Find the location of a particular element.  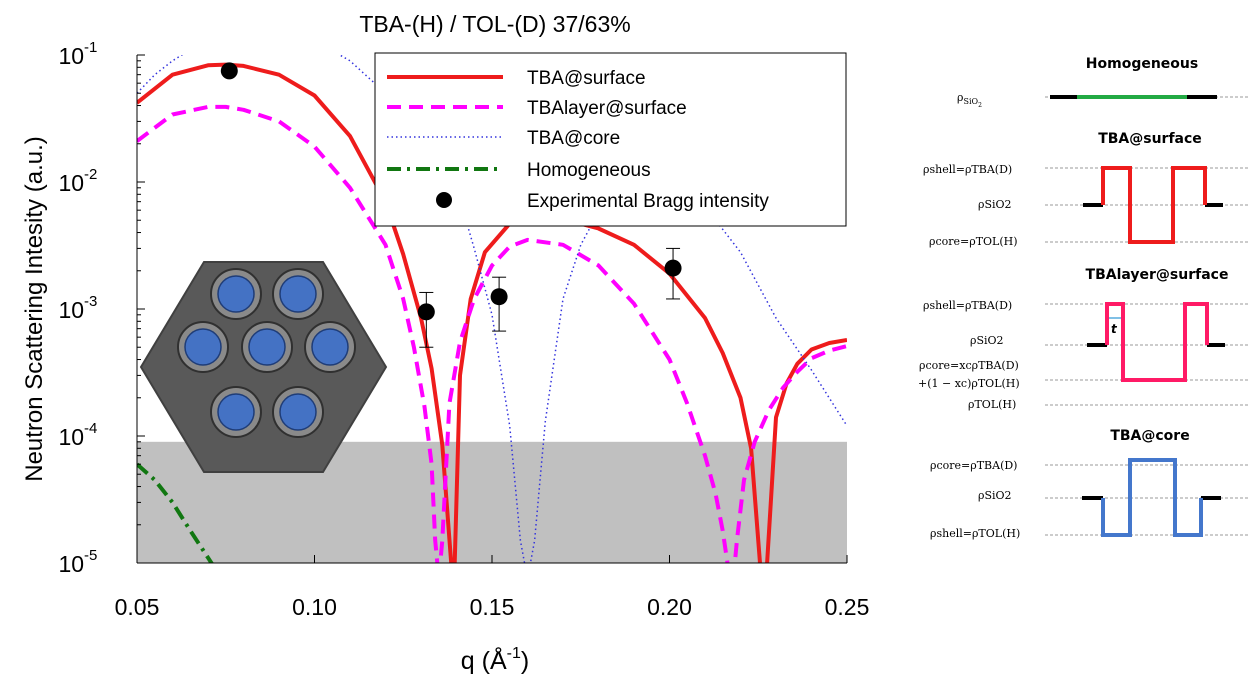

tba-core-core-label: ρcore=ρTBA(D) is located at coordinates (973, 465).